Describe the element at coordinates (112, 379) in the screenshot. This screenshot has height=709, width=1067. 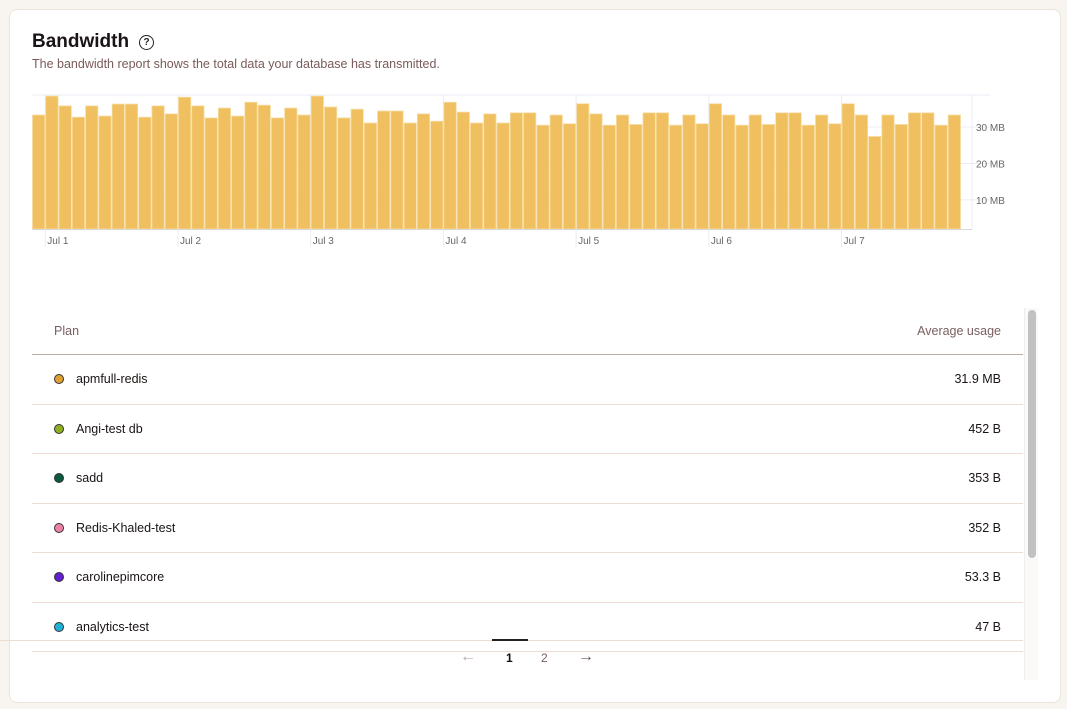
I see `plan-name: apmfull-redis` at that location.